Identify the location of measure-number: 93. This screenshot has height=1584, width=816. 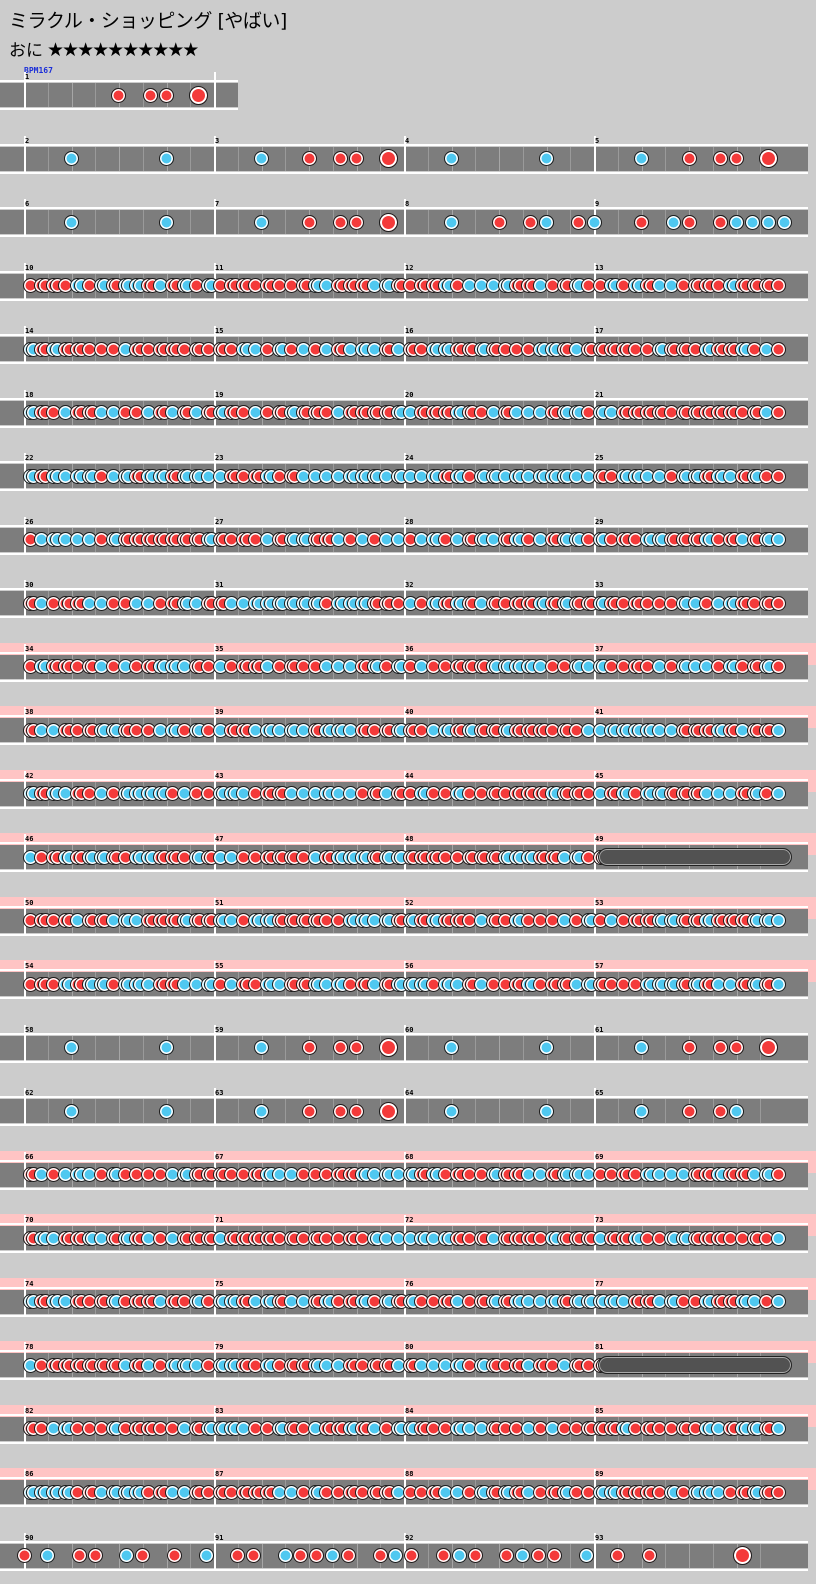
(599, 1537).